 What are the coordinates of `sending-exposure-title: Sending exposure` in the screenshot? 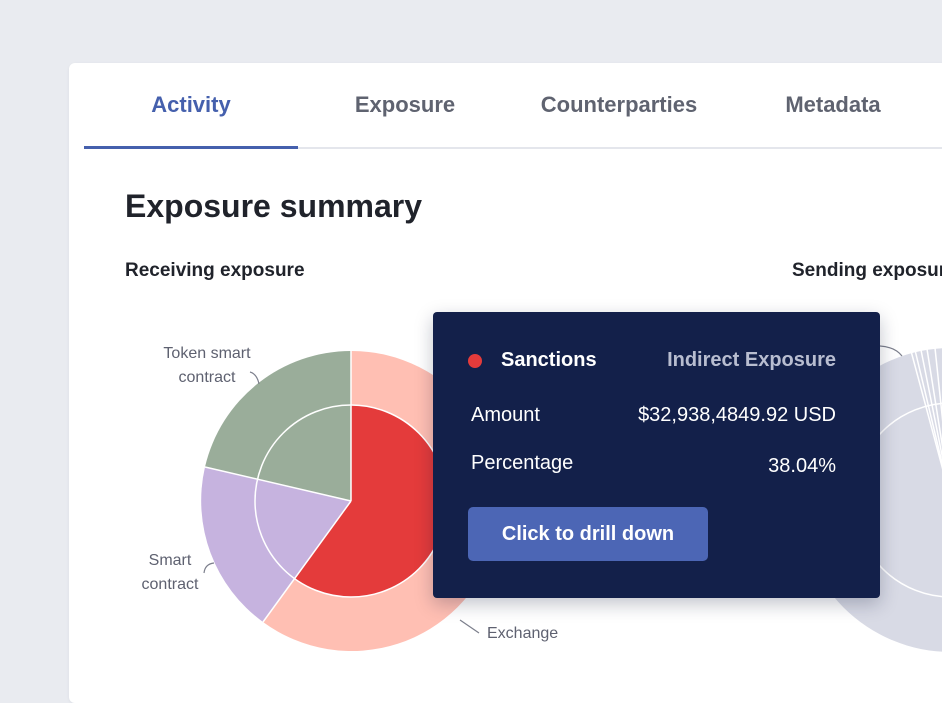 It's located at (867, 270).